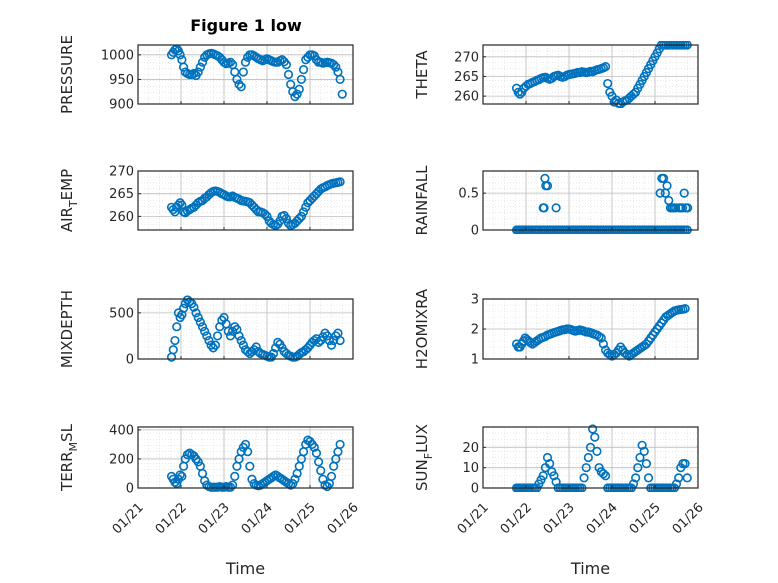 The height and width of the screenshot is (583, 778). I want to click on y-axis-label: H2OMIXRA, so click(422, 328).